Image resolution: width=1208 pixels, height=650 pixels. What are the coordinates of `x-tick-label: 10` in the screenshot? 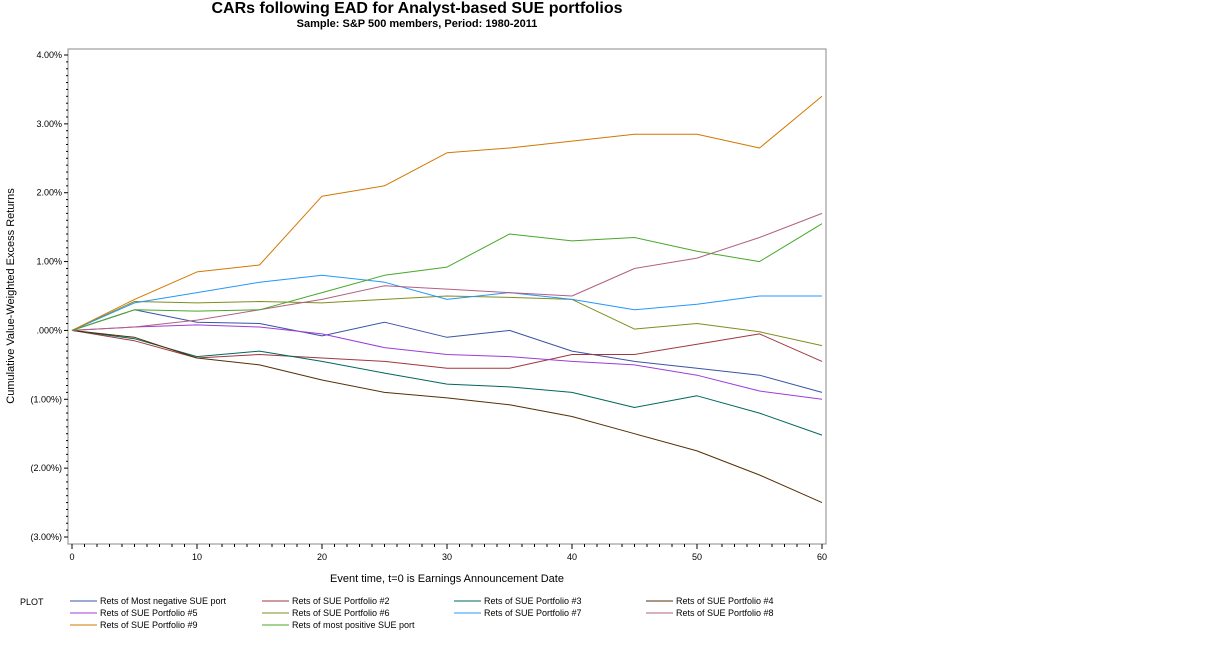 It's located at (197, 557).